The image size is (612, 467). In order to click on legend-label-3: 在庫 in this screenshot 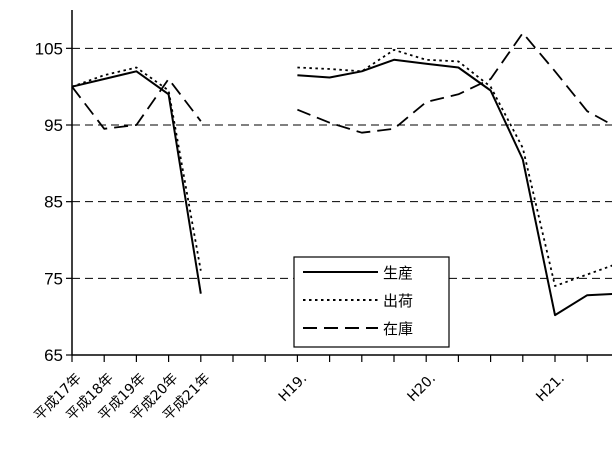, I will do `click(398, 329)`.